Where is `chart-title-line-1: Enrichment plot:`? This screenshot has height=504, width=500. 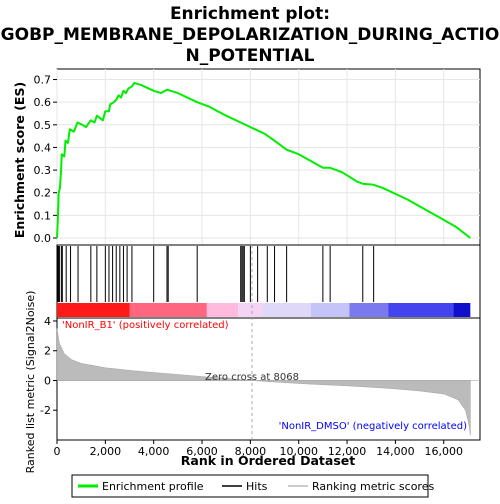 chart-title-line-1: Enrichment plot: is located at coordinates (250, 14).